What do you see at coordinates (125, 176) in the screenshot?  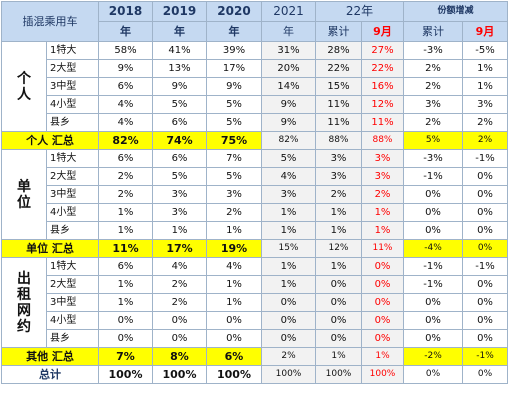 I see `cell-v2018: 2%` at bounding box center [125, 176].